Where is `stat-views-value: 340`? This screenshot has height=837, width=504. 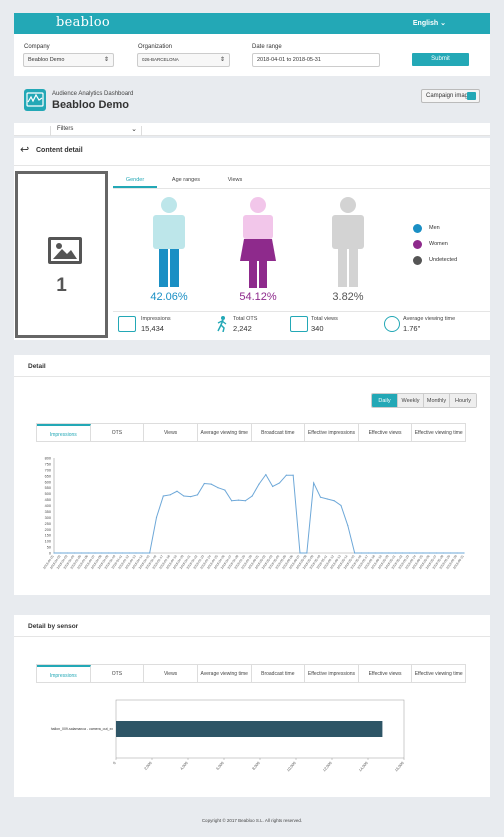 stat-views-value: 340 is located at coordinates (317, 328).